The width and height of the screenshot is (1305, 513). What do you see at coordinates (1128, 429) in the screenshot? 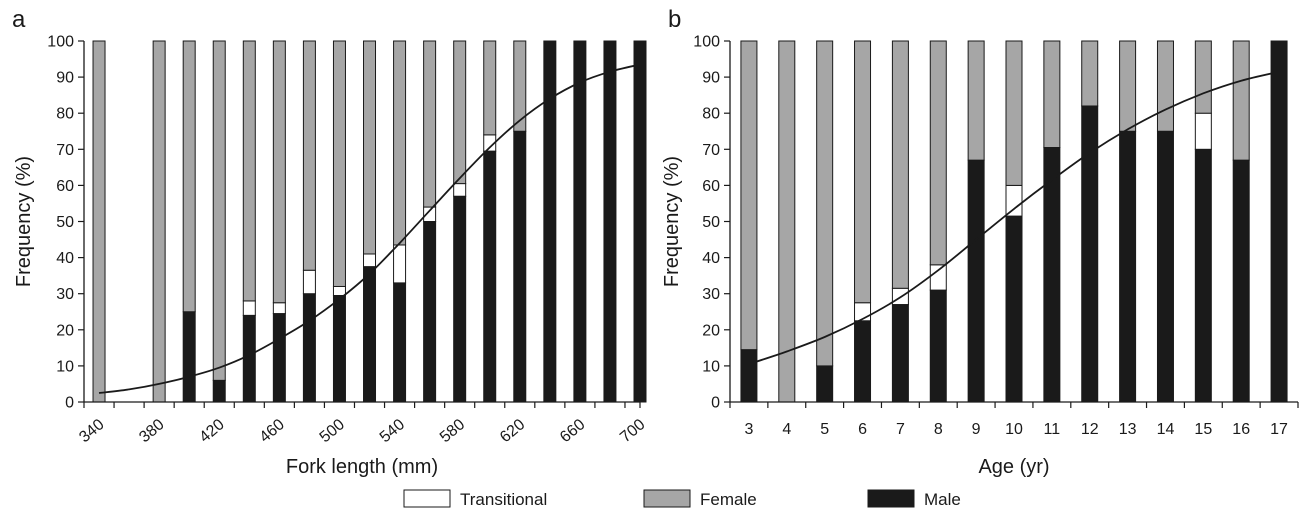
I see `x-tick-label: 13` at bounding box center [1128, 429].